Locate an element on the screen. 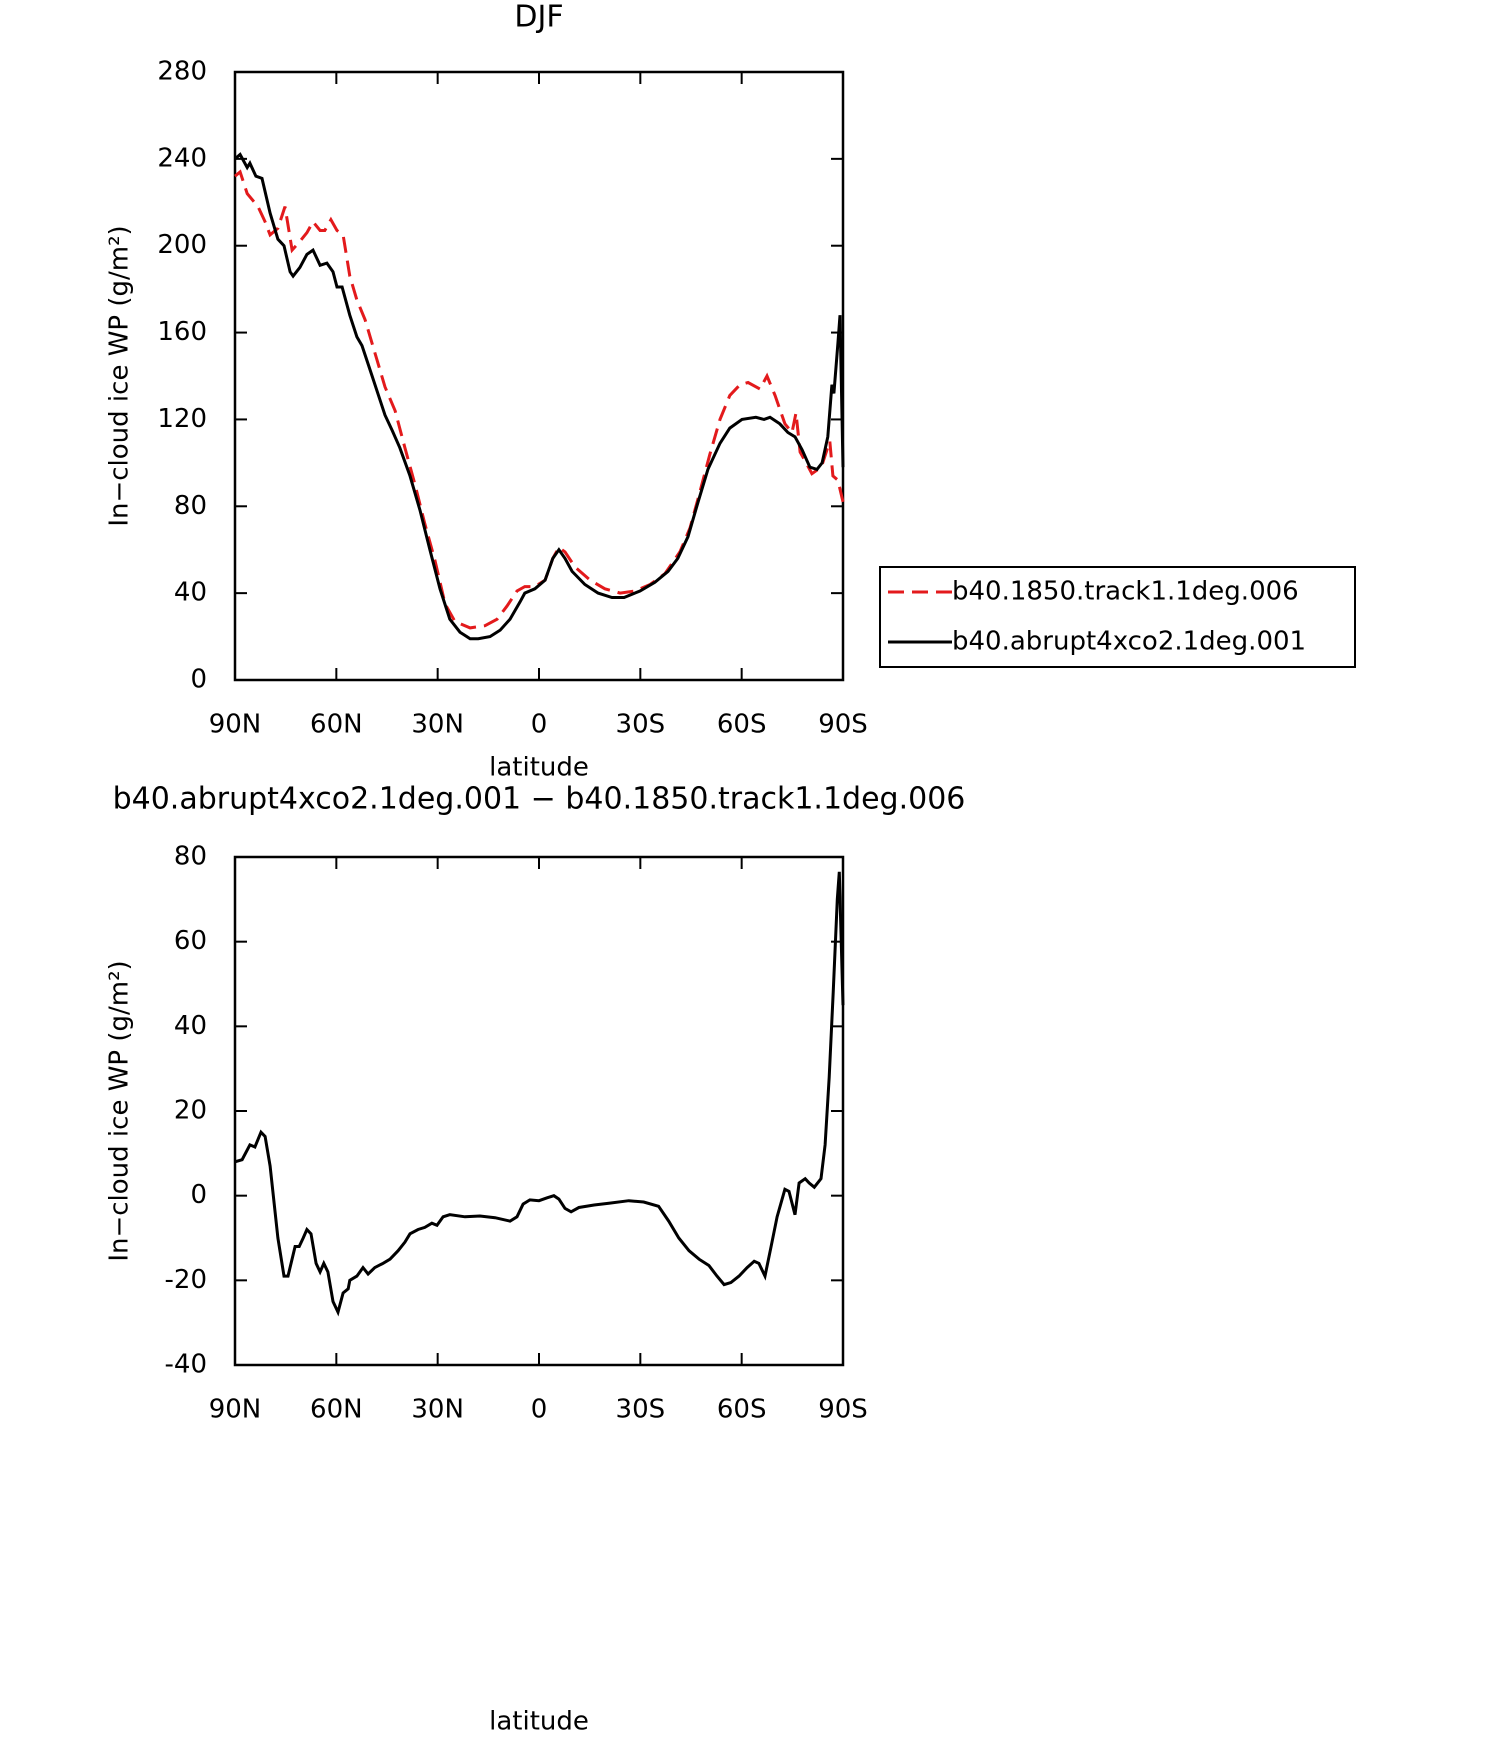 Image resolution: width=1511 pixels, height=1743 pixels. y-tick-label: 120 is located at coordinates (182, 419).